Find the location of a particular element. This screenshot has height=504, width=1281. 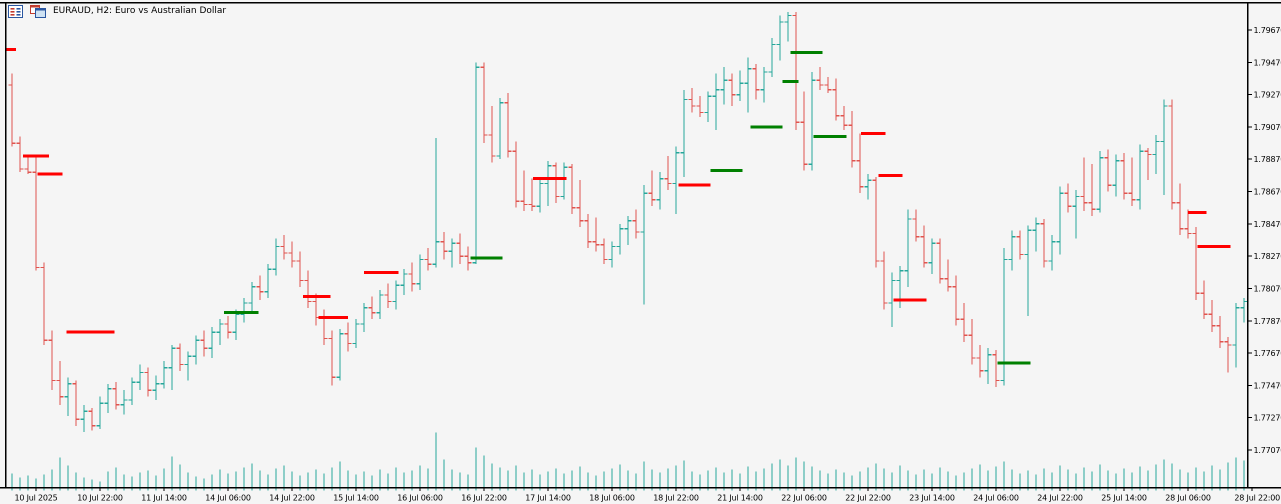

price-tick-label: 1.78670 is located at coordinates (1267, 192).